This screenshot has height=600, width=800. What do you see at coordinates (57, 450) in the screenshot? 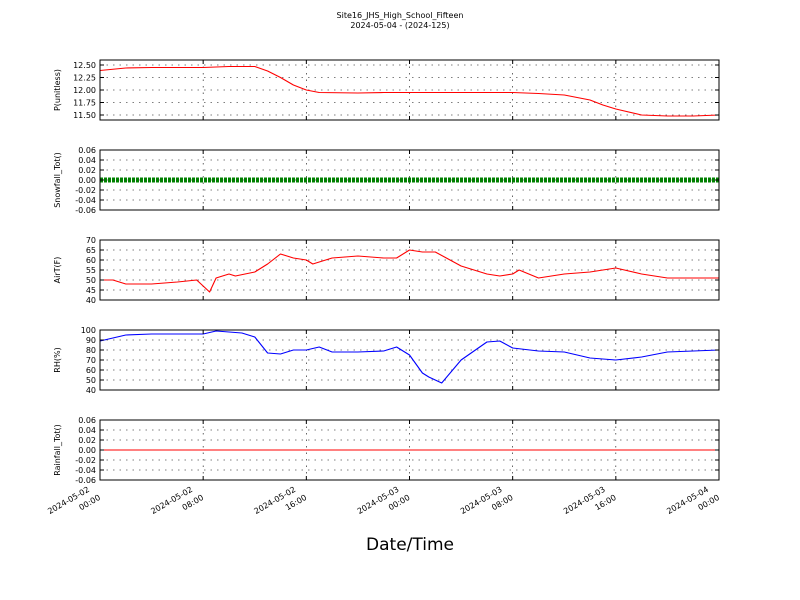
I see `y-axis-label: Rainfall_Tot()` at bounding box center [57, 450].